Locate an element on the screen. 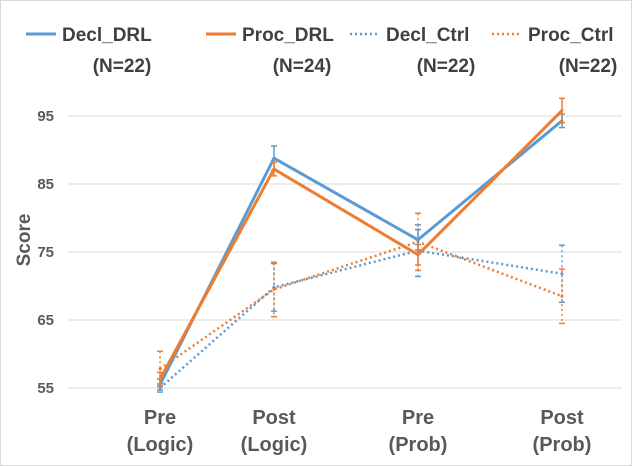  y-tick-label: 85 is located at coordinates (45, 184).